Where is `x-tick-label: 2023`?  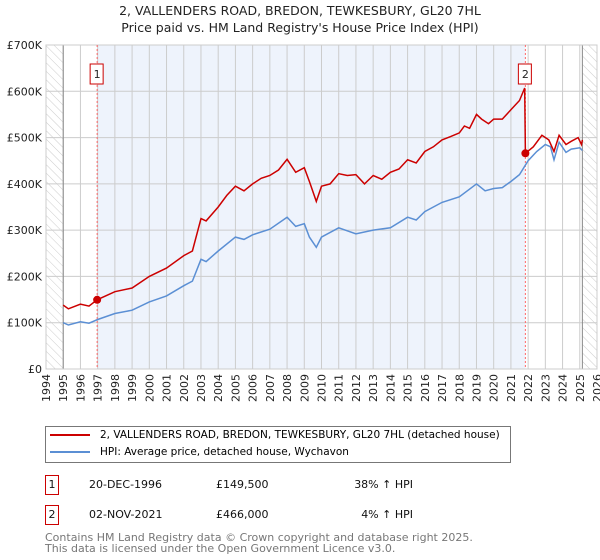
x-tick-label: 2023 is located at coordinates (545, 388).